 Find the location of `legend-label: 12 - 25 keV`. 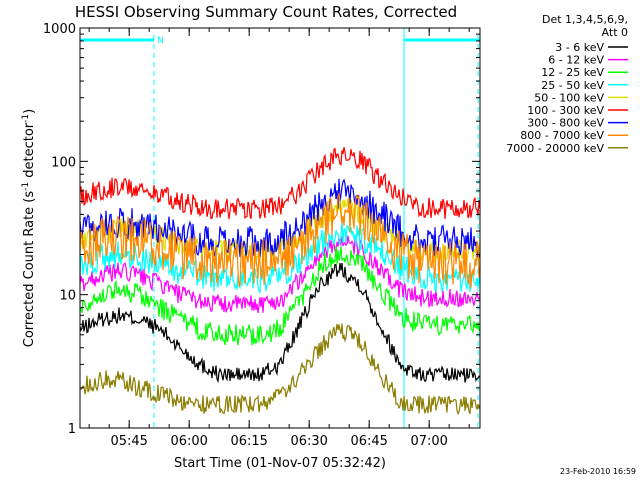

legend-label: 12 - 25 keV is located at coordinates (572, 72).